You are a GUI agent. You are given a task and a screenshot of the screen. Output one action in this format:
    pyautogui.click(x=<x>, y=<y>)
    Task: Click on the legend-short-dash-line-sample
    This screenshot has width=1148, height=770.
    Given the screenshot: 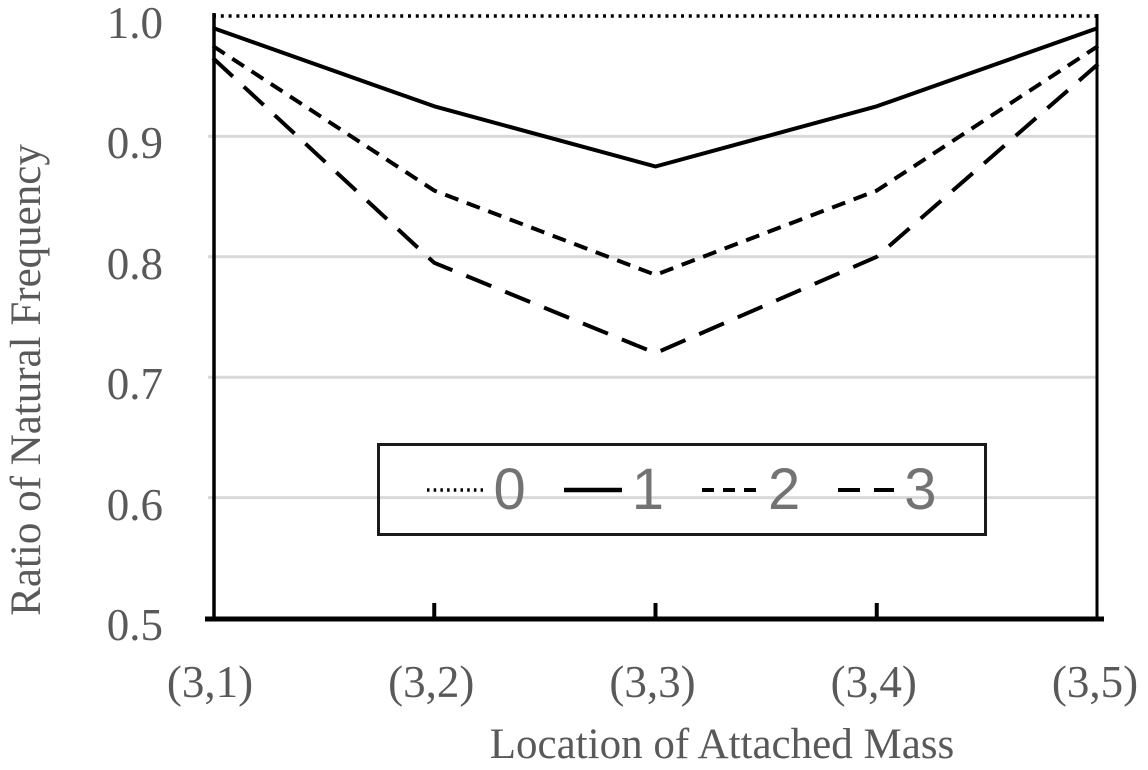 What is the action you would take?
    pyautogui.click(x=730, y=489)
    